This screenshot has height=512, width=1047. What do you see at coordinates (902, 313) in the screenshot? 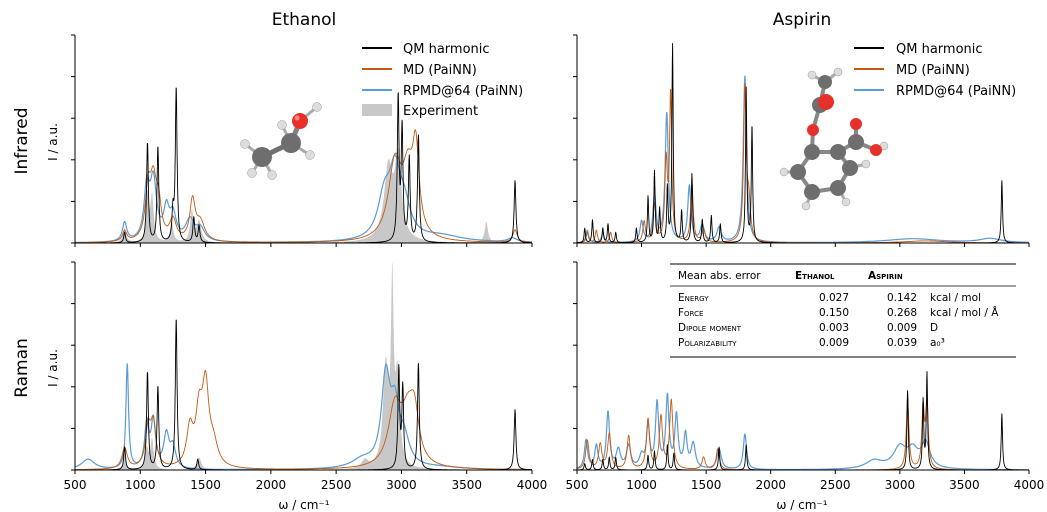
I see `table-cell-aspirin: 0.268` at bounding box center [902, 313].